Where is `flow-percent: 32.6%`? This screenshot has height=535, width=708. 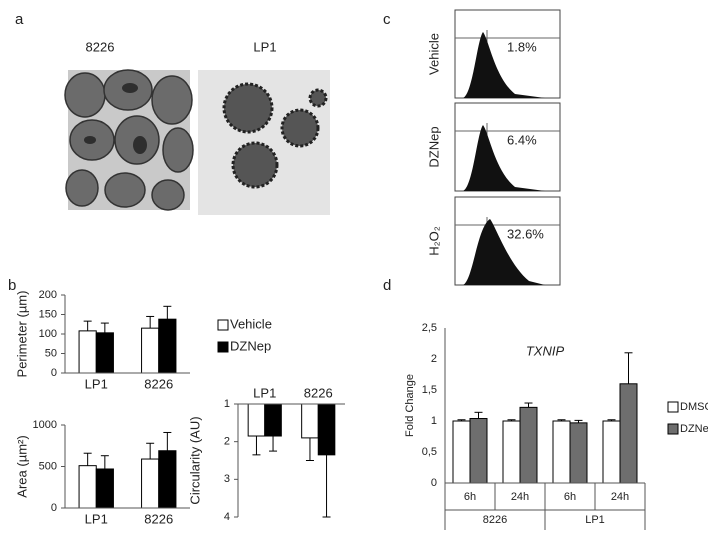 flow-percent: 32.6% is located at coordinates (525, 233).